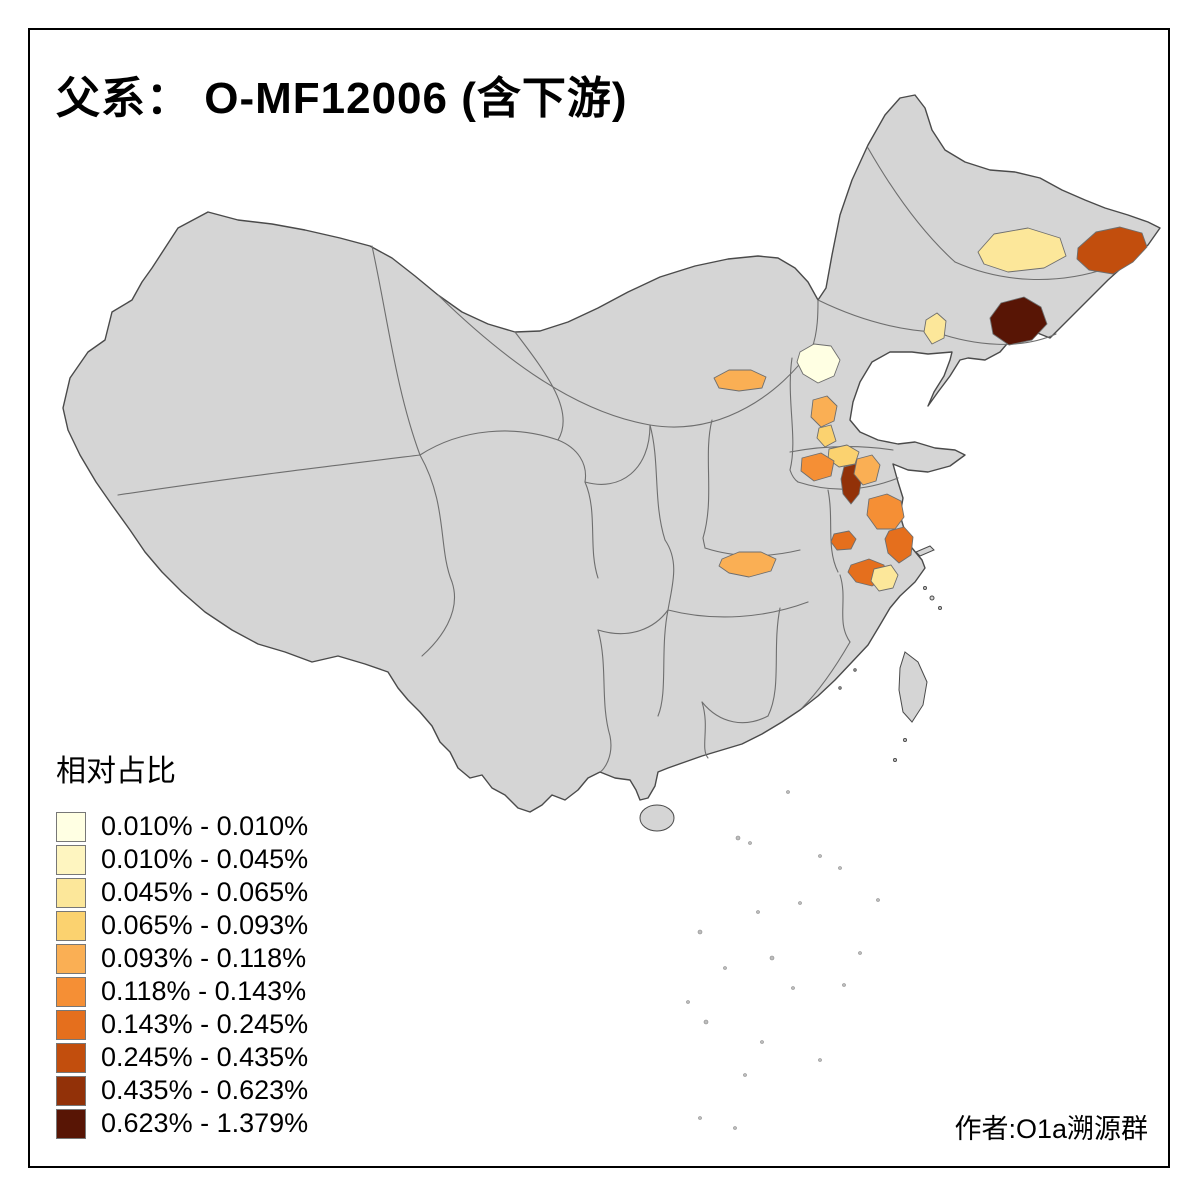  Describe the element at coordinates (925, 551) in the screenshot. I see `chongming-island` at that location.